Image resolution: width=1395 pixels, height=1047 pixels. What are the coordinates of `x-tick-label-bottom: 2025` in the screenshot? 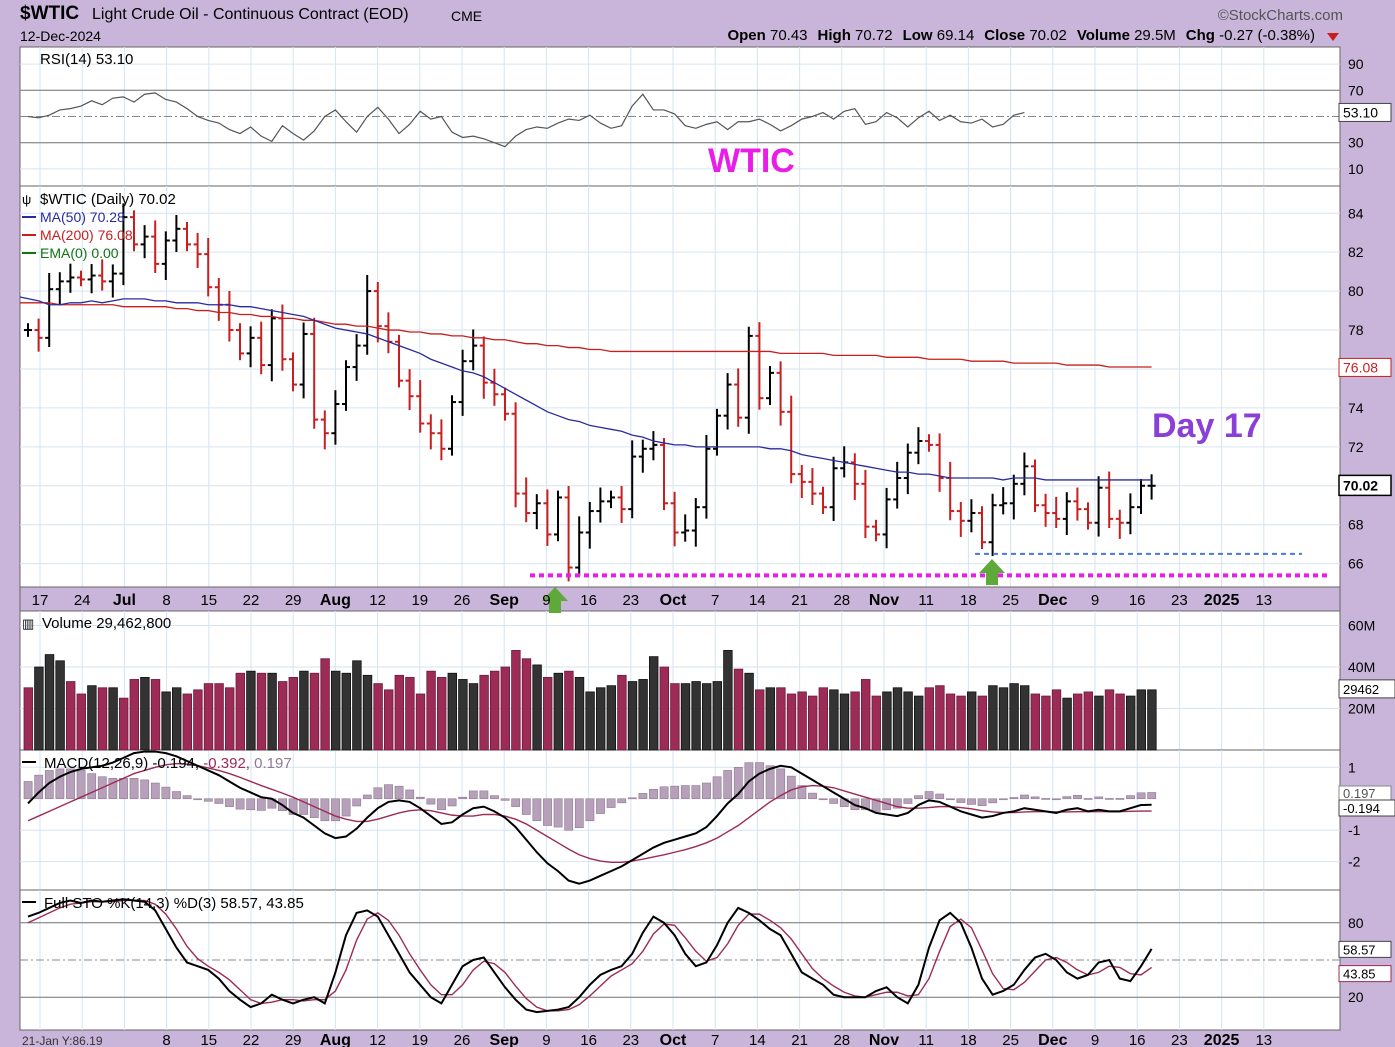 It's located at (1222, 1039).